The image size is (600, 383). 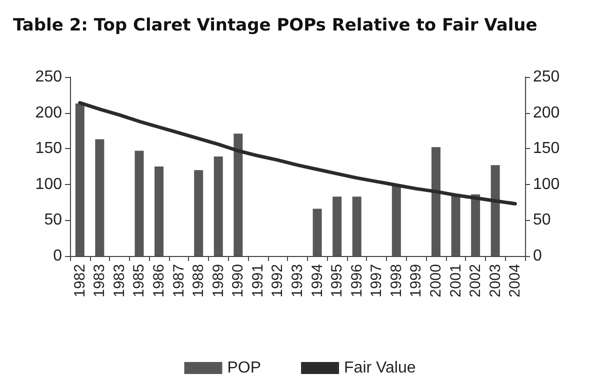 What do you see at coordinates (199, 281) in the screenshot?
I see `x-tick-label: 1988` at bounding box center [199, 281].